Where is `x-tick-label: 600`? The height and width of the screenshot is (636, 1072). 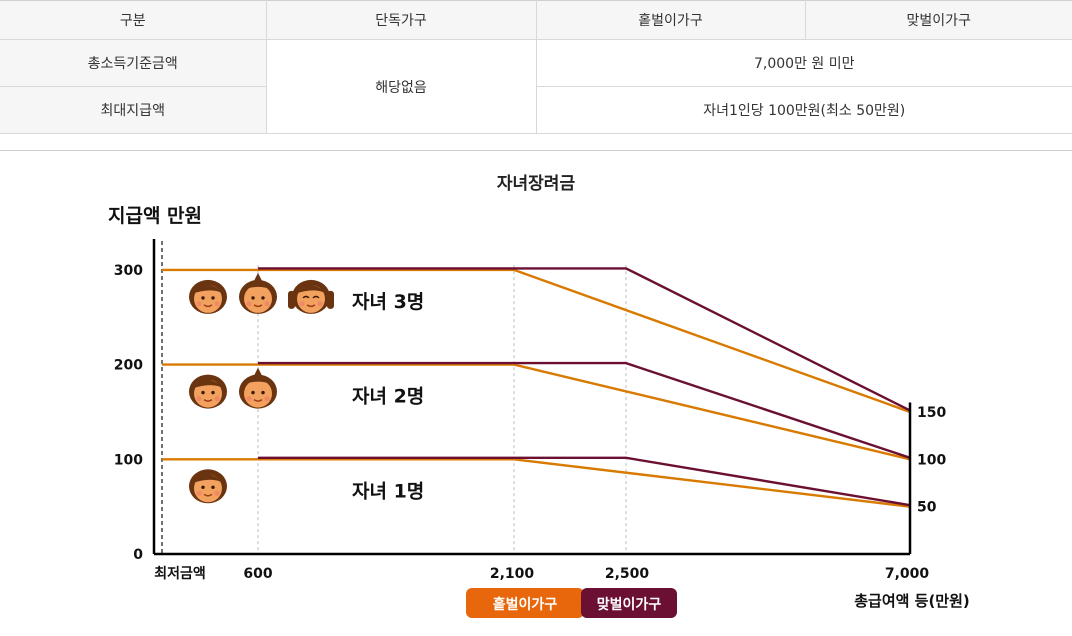
x-tick-label: 600 is located at coordinates (257, 574).